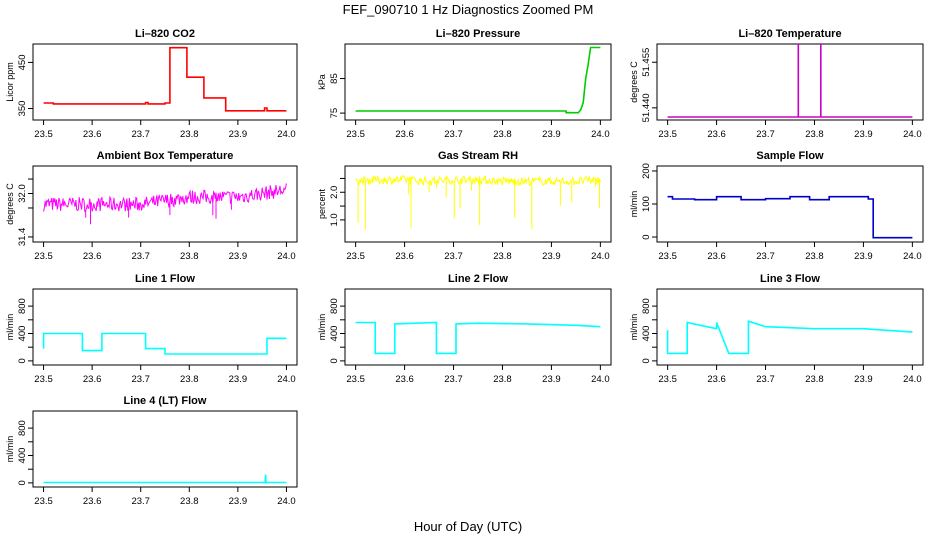 This screenshot has height=540, width=936. What do you see at coordinates (165, 156) in the screenshot?
I see `panel-title: Ambient Box Temperature` at bounding box center [165, 156].